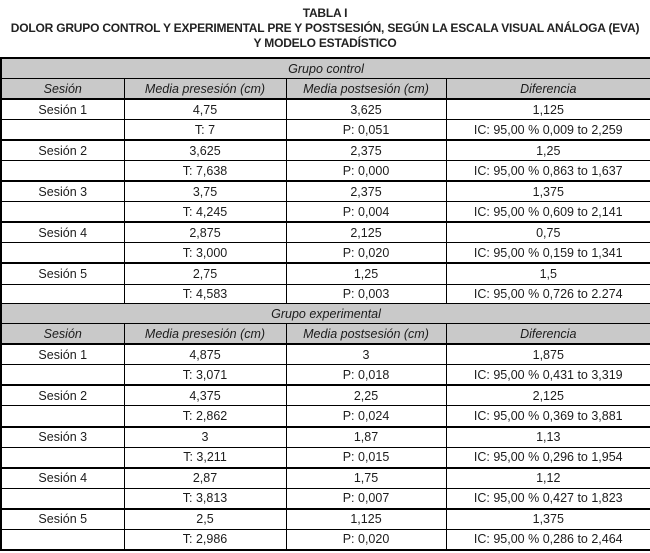 This screenshot has height=553, width=650. What do you see at coordinates (366, 334) in the screenshot?
I see `column-header-2: Media postsesión (cm)` at bounding box center [366, 334].